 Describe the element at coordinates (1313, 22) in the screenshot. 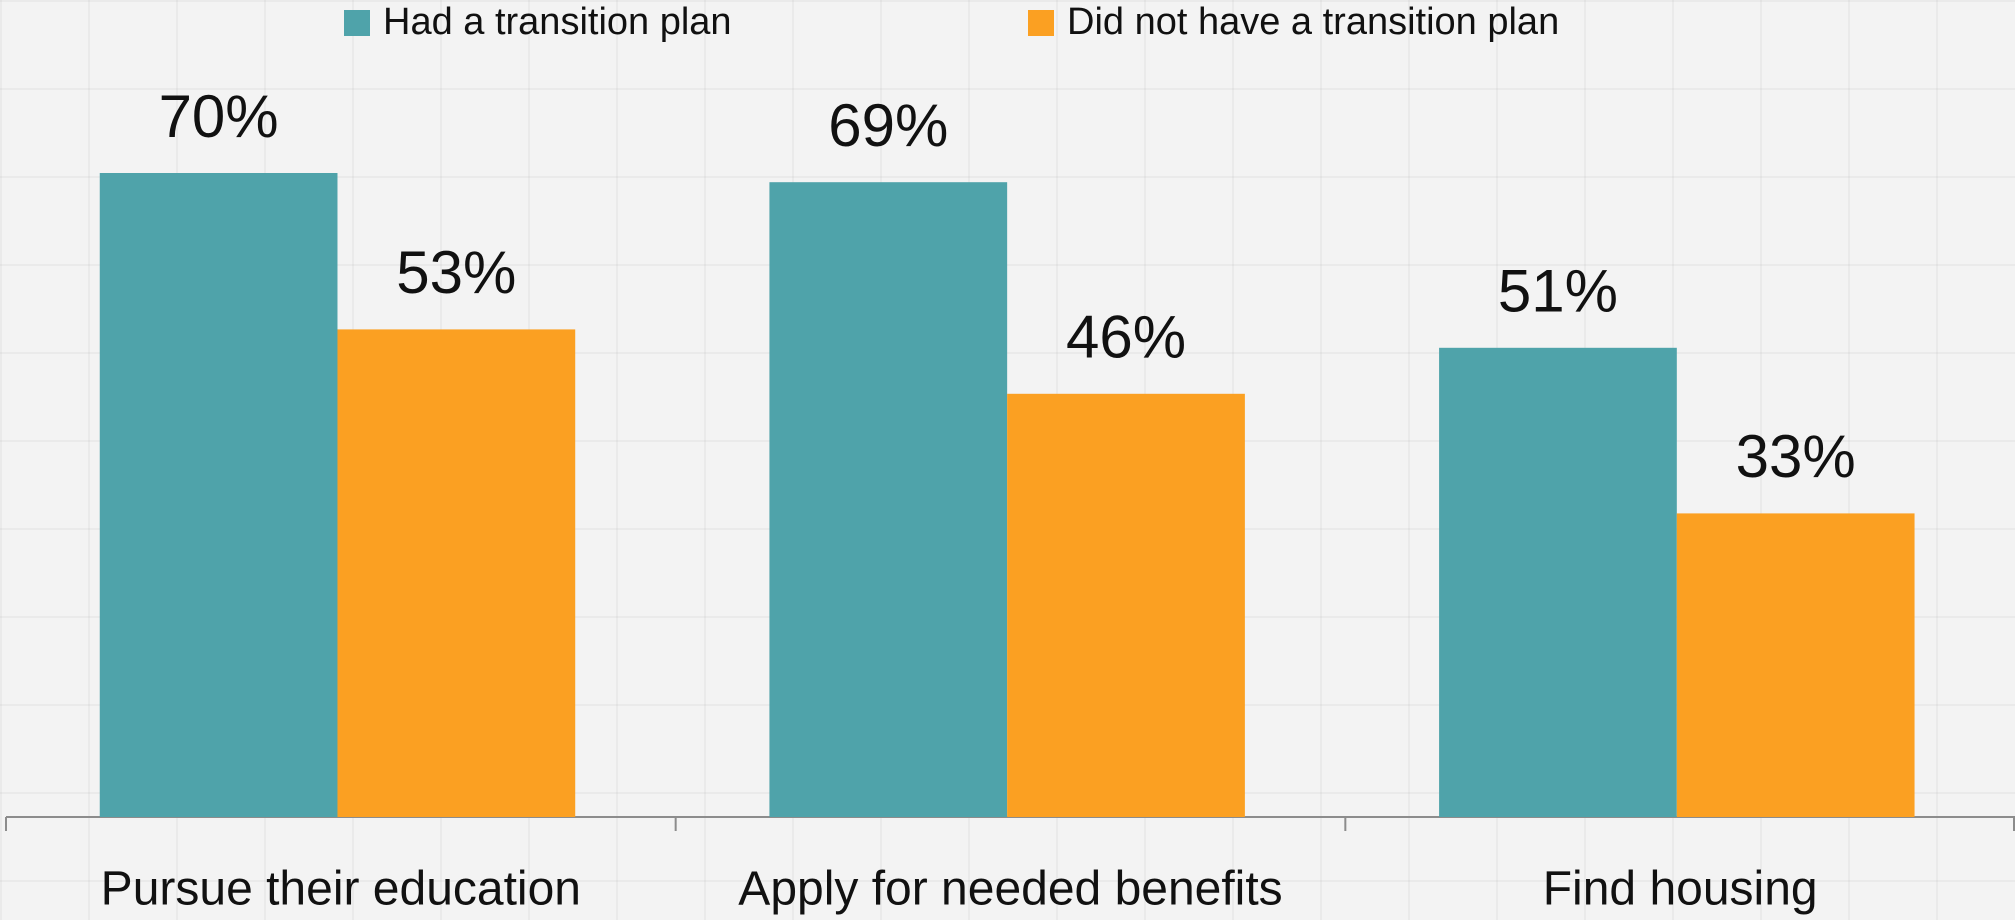

I see `legend-label: Did not have a transition plan` at that location.